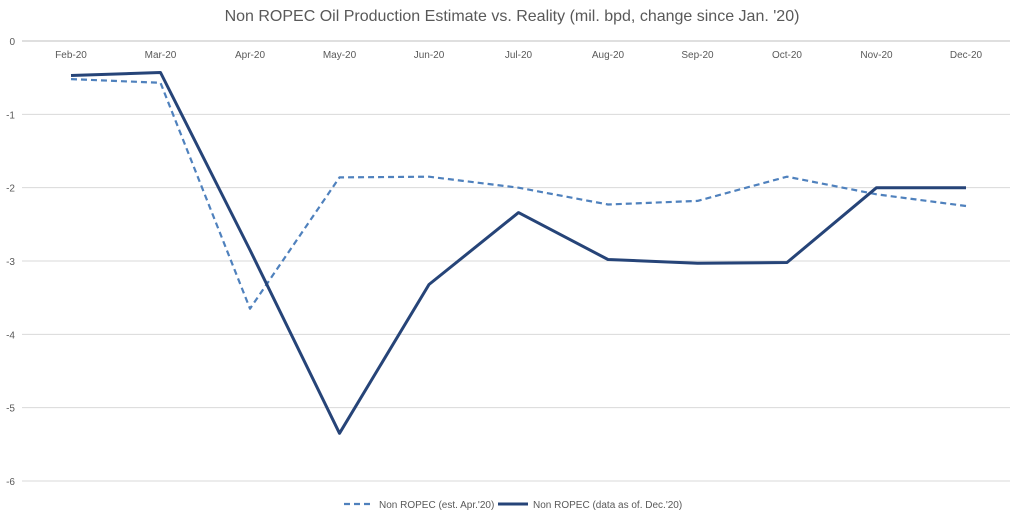 This screenshot has width=1024, height=522. What do you see at coordinates (436, 505) in the screenshot?
I see `legend-label-1: Non ROPEC (est. Apr.'20)` at bounding box center [436, 505].